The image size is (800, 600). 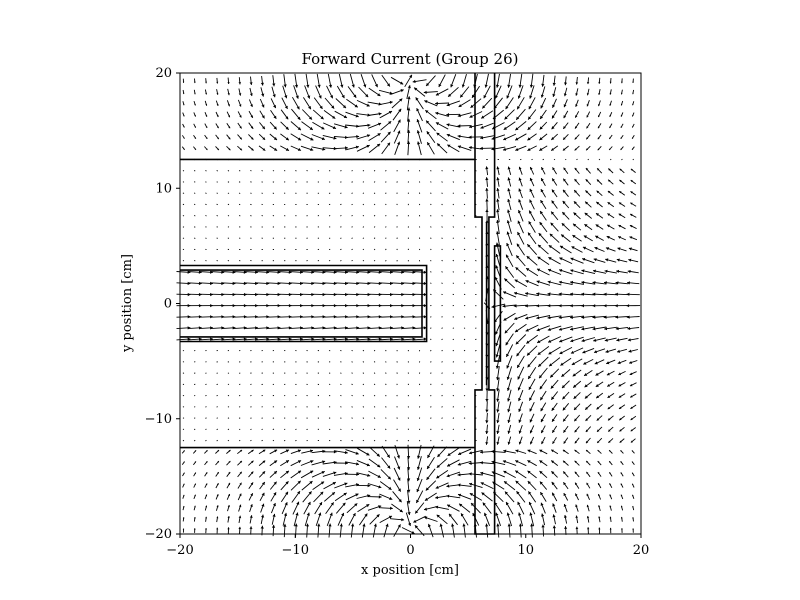 What do you see at coordinates (295, 550) in the screenshot?
I see `x-tick-label: −10` at bounding box center [295, 550].